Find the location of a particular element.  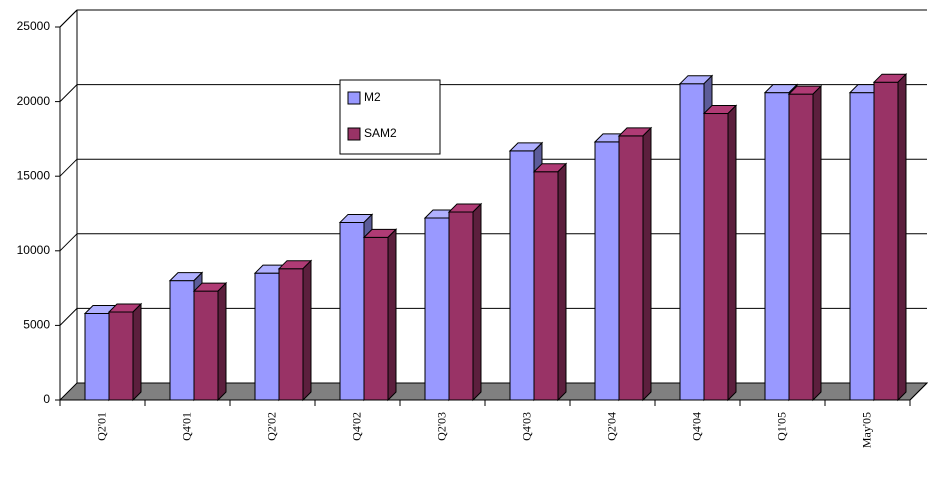

legend-label: SAM2 is located at coordinates (380, 133).